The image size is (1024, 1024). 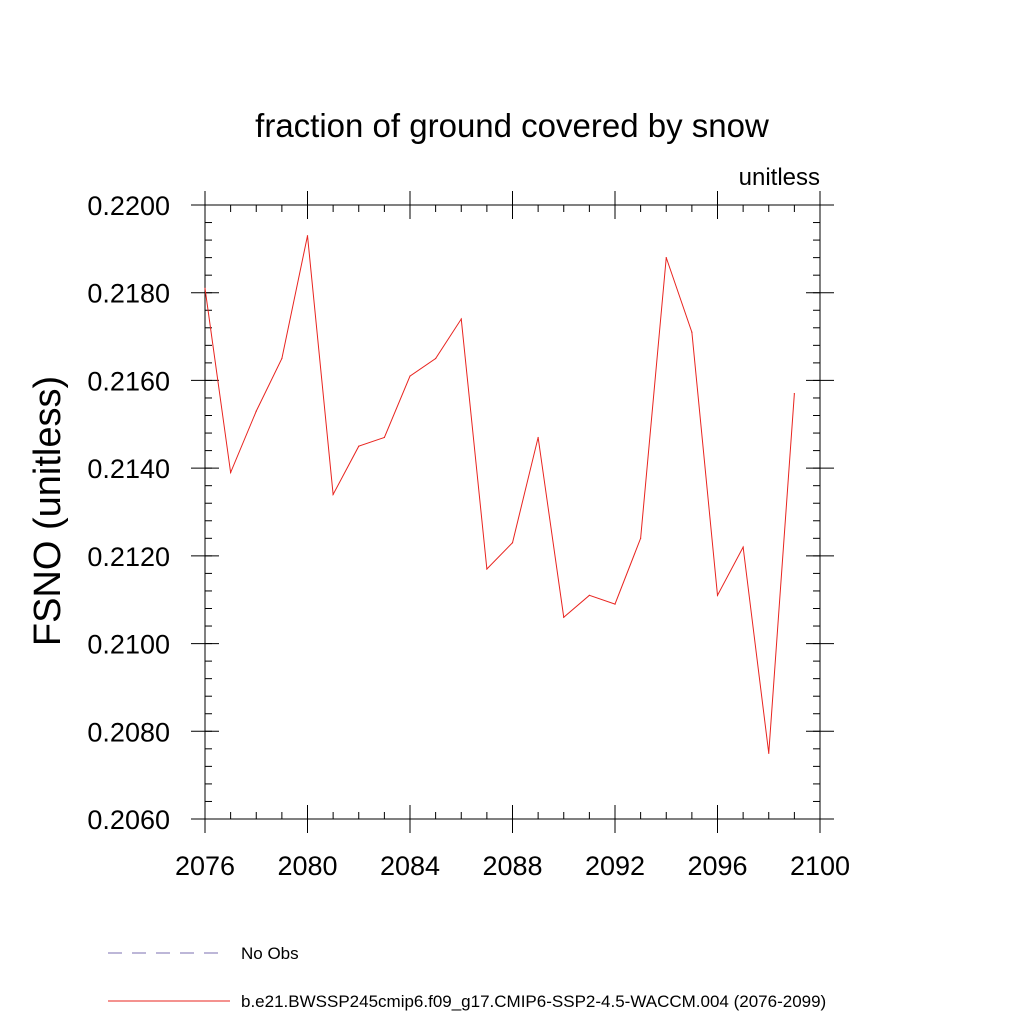 I want to click on y-axis-label: FSNO (unitless), so click(x=48, y=511).